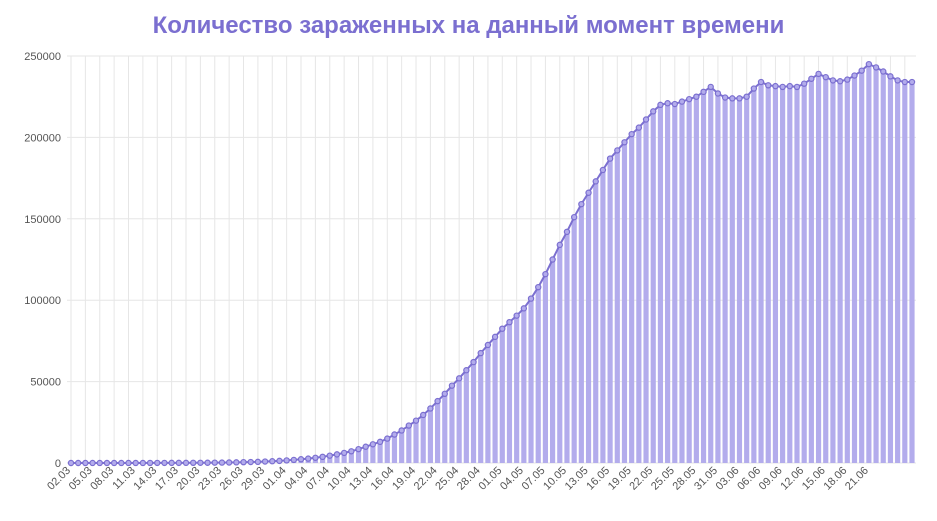 The image size is (937, 521). What do you see at coordinates (167, 479) in the screenshot?
I see `x-tick-label: 17.03` at bounding box center [167, 479].